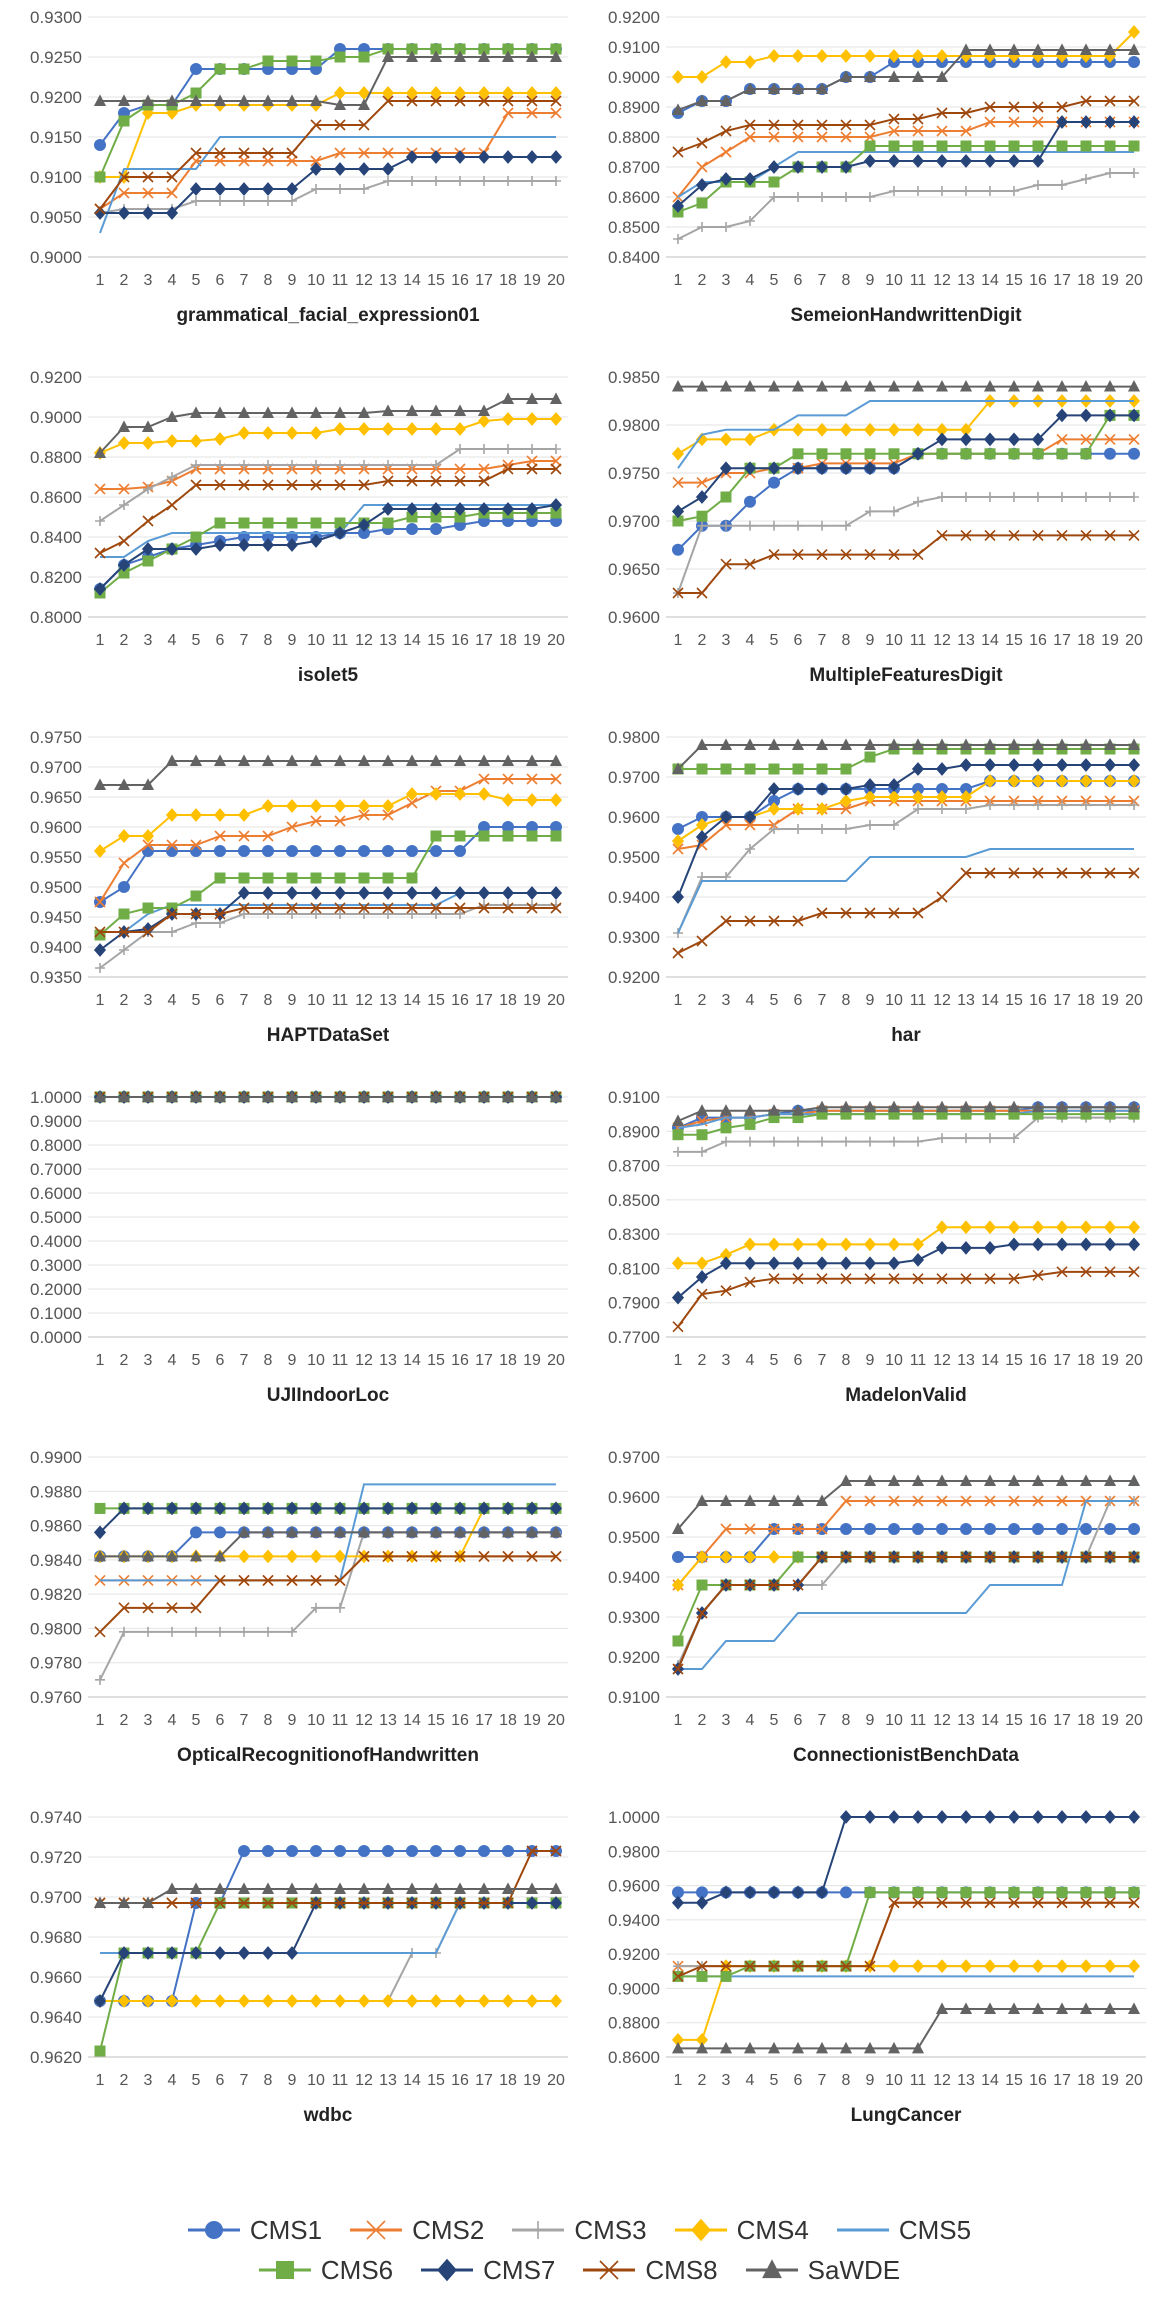  I want to click on x-tick-label: 5, so click(774, 2080).